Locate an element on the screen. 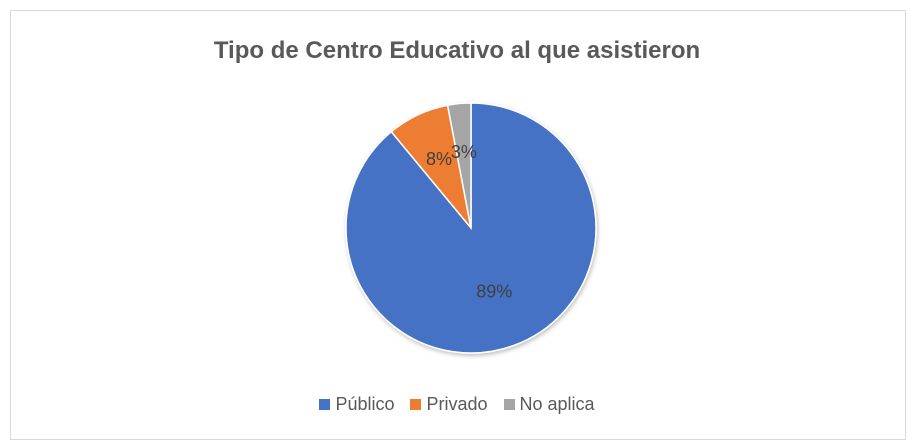 The height and width of the screenshot is (440, 914). pie-slice-no-aplica is located at coordinates (459, 165).